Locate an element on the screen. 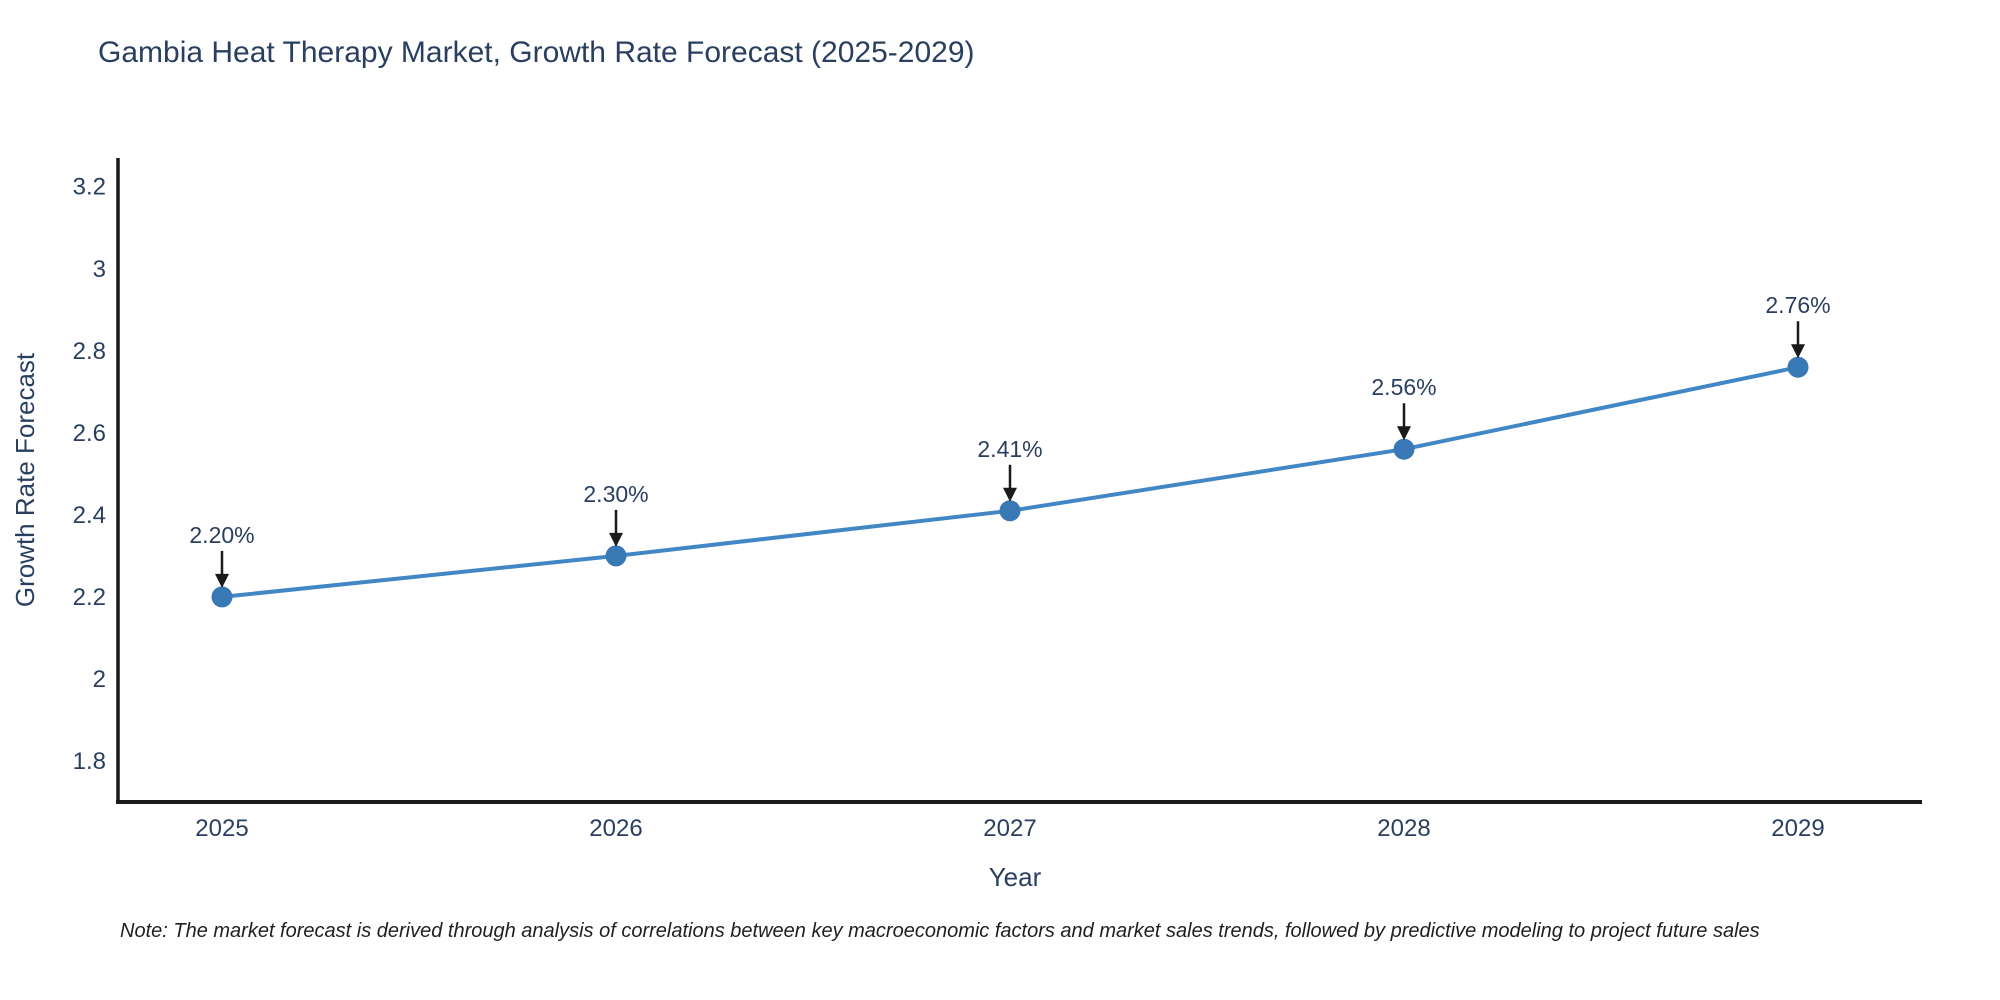 The height and width of the screenshot is (1000, 2000). y-tick-label: 2 is located at coordinates (99, 679).